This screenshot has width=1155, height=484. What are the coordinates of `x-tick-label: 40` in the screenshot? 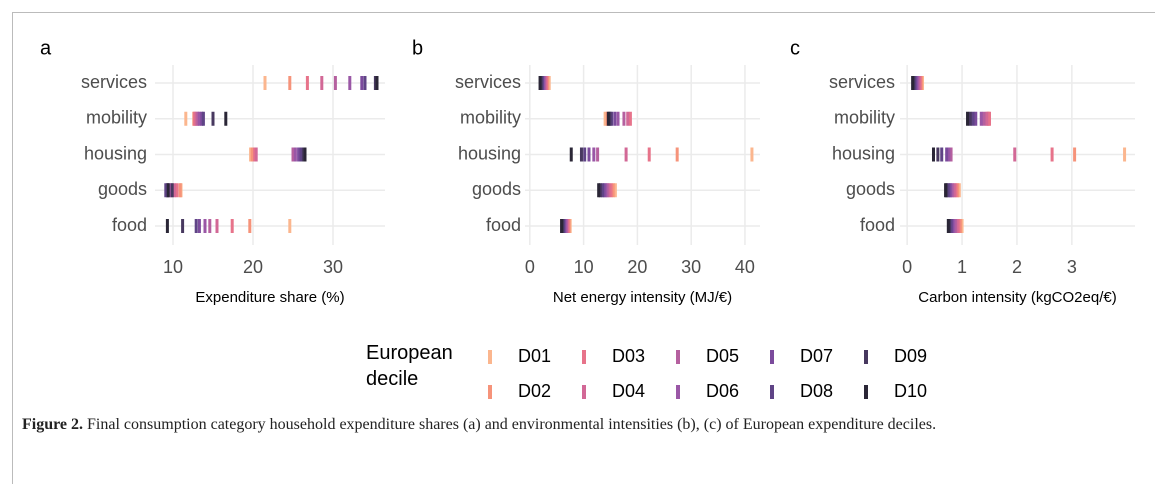 It's located at (745, 267).